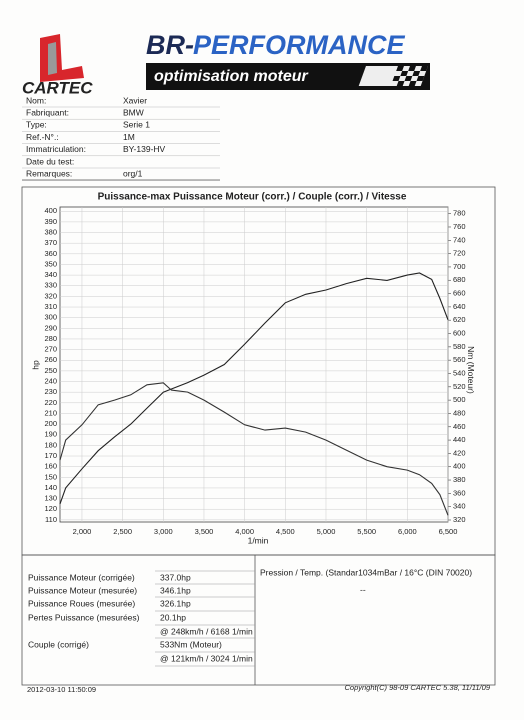  Describe the element at coordinates (50, 455) in the screenshot. I see `y-tick-label: 170` at that location.